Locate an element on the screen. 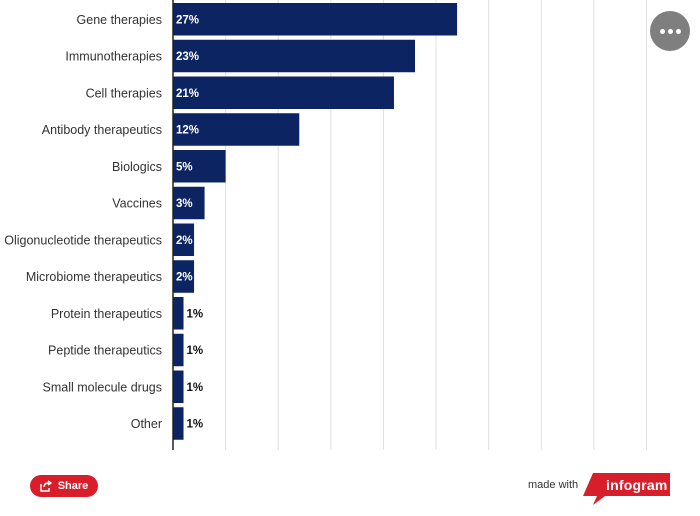 The image size is (700, 516). category-label: Small molecule drugs is located at coordinates (103, 387).